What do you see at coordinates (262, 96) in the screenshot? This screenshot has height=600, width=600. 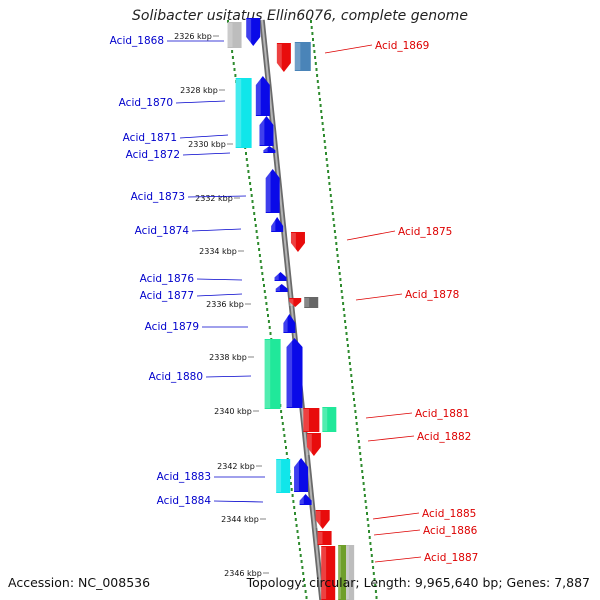 I see `gene-block-acid1870-arrow` at bounding box center [262, 96].